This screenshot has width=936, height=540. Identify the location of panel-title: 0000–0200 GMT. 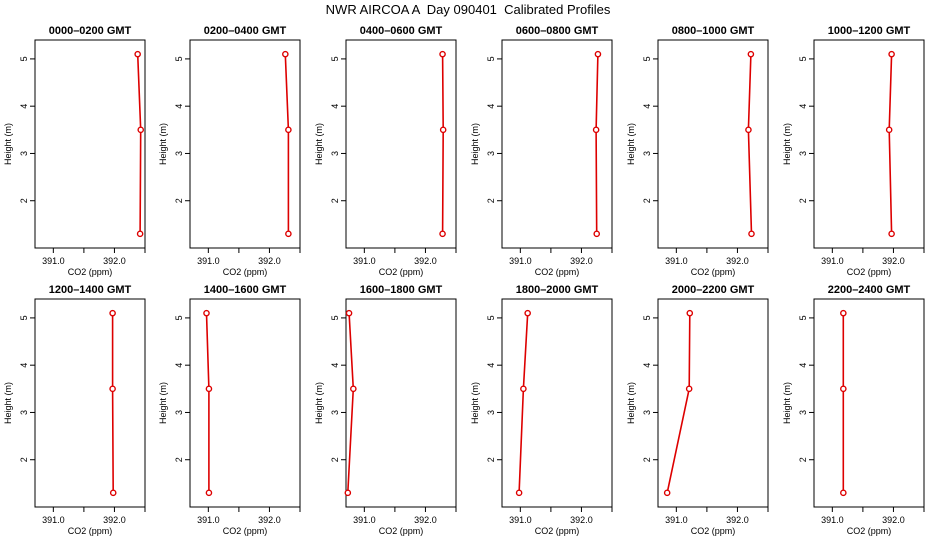
(90, 31).